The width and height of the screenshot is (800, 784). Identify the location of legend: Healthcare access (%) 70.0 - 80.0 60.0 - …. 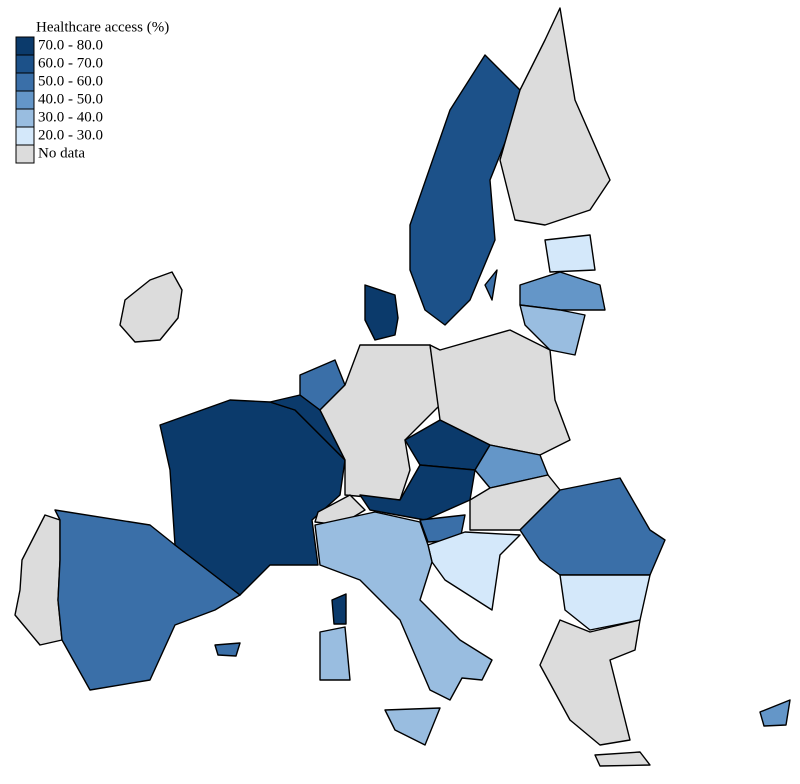
(92, 91).